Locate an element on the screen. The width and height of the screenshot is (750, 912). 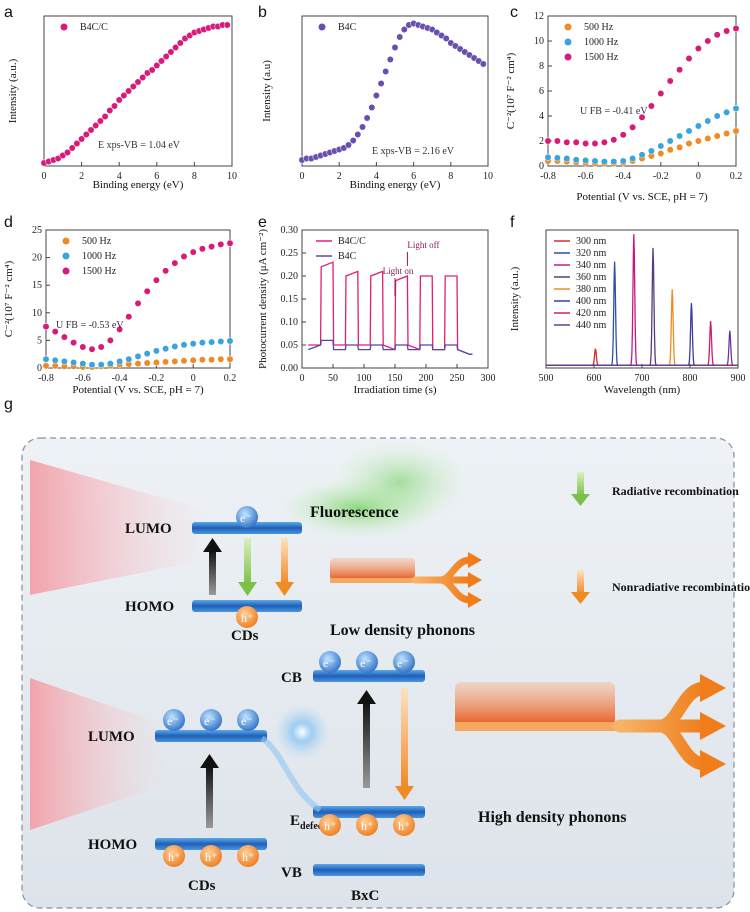
excitation-arrowhead-cb is located at coordinates (366, 697).